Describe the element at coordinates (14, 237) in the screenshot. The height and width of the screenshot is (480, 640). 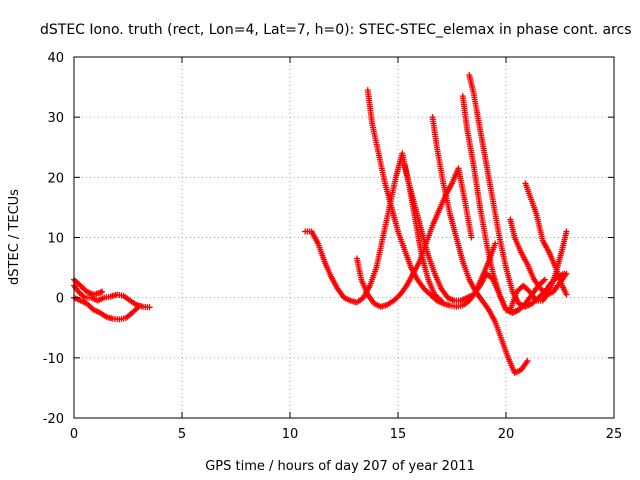
I see `y-axis-label: dSTEC / TECUs` at that location.